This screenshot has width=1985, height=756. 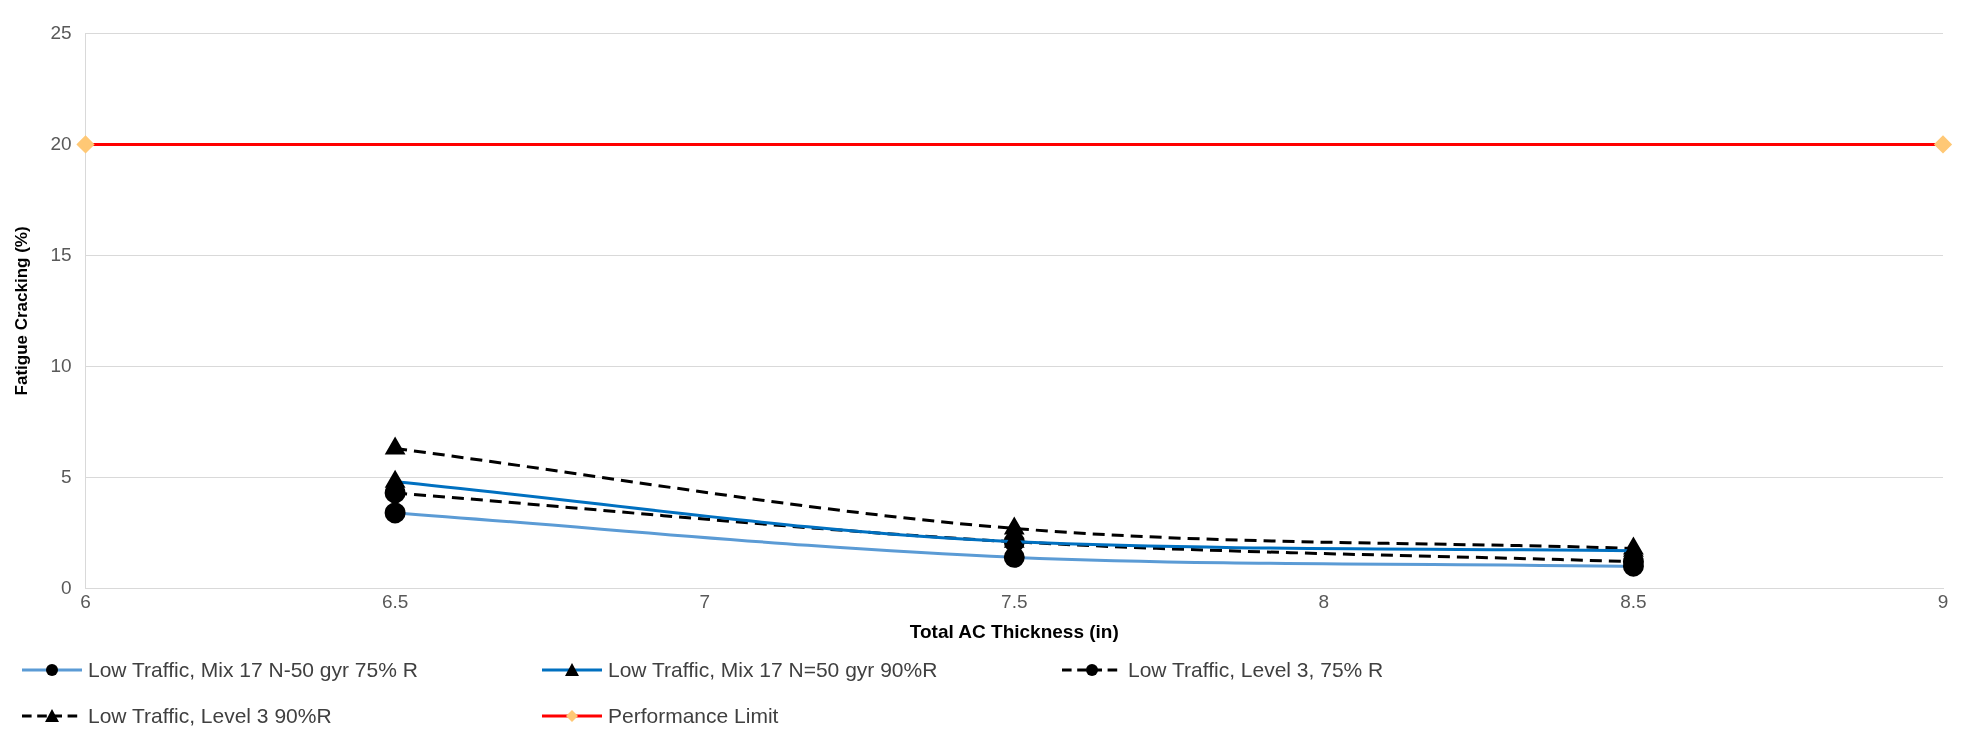 I want to click on x-tick-label: 9, so click(x=1943, y=602).